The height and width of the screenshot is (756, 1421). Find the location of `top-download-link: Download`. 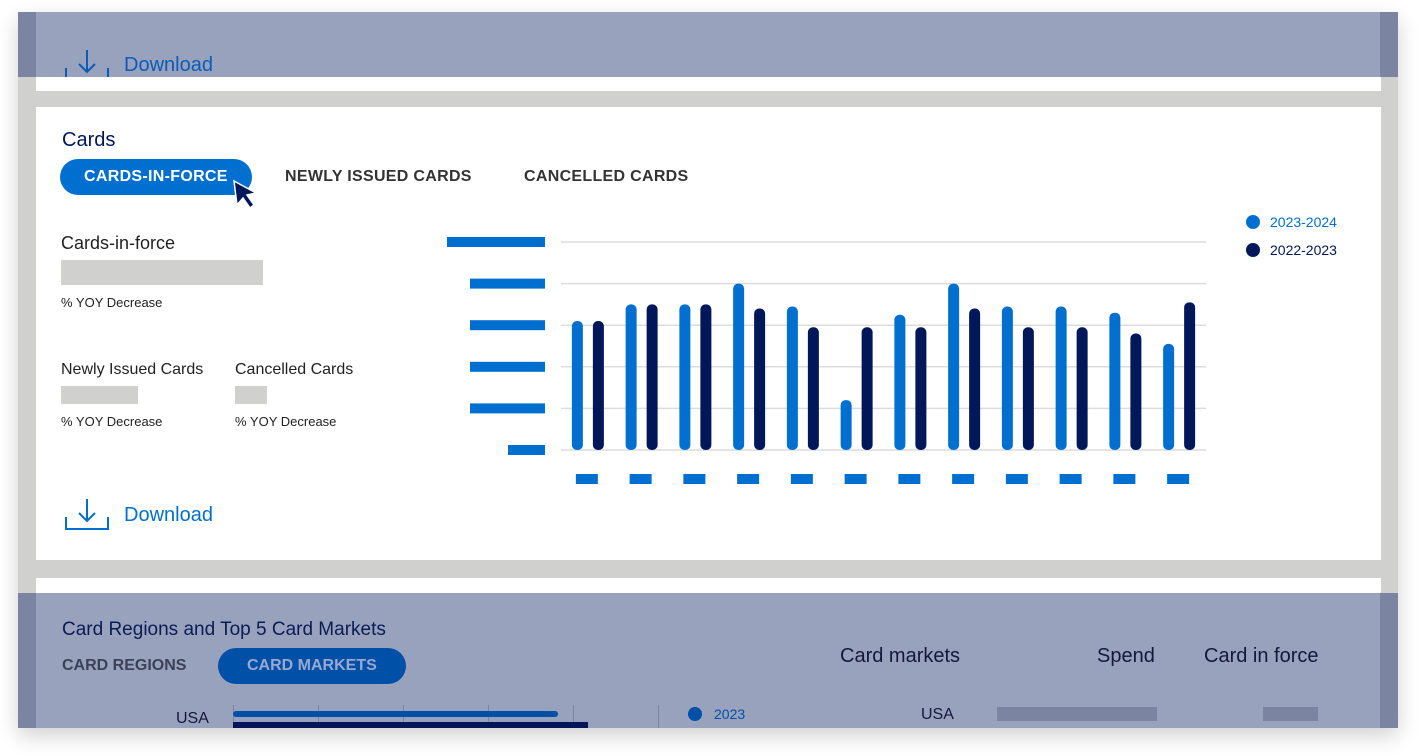

top-download-link: Download is located at coordinates (138, 65).